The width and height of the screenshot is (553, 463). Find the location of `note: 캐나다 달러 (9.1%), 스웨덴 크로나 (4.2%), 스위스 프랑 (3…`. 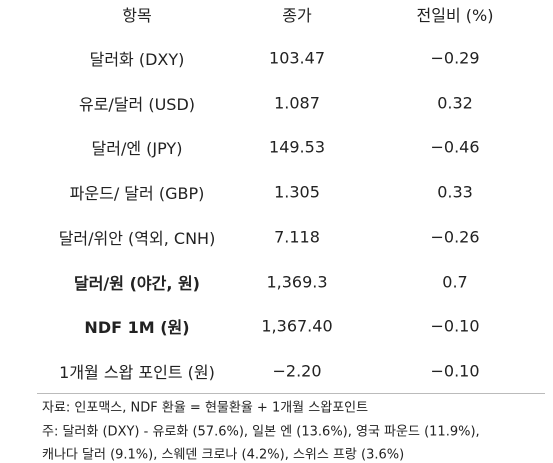

note: 캐나다 달러 (9.1%), 스웨덴 크로나 (4.2%), 스위스 프랑 (3… is located at coordinates (223, 455).